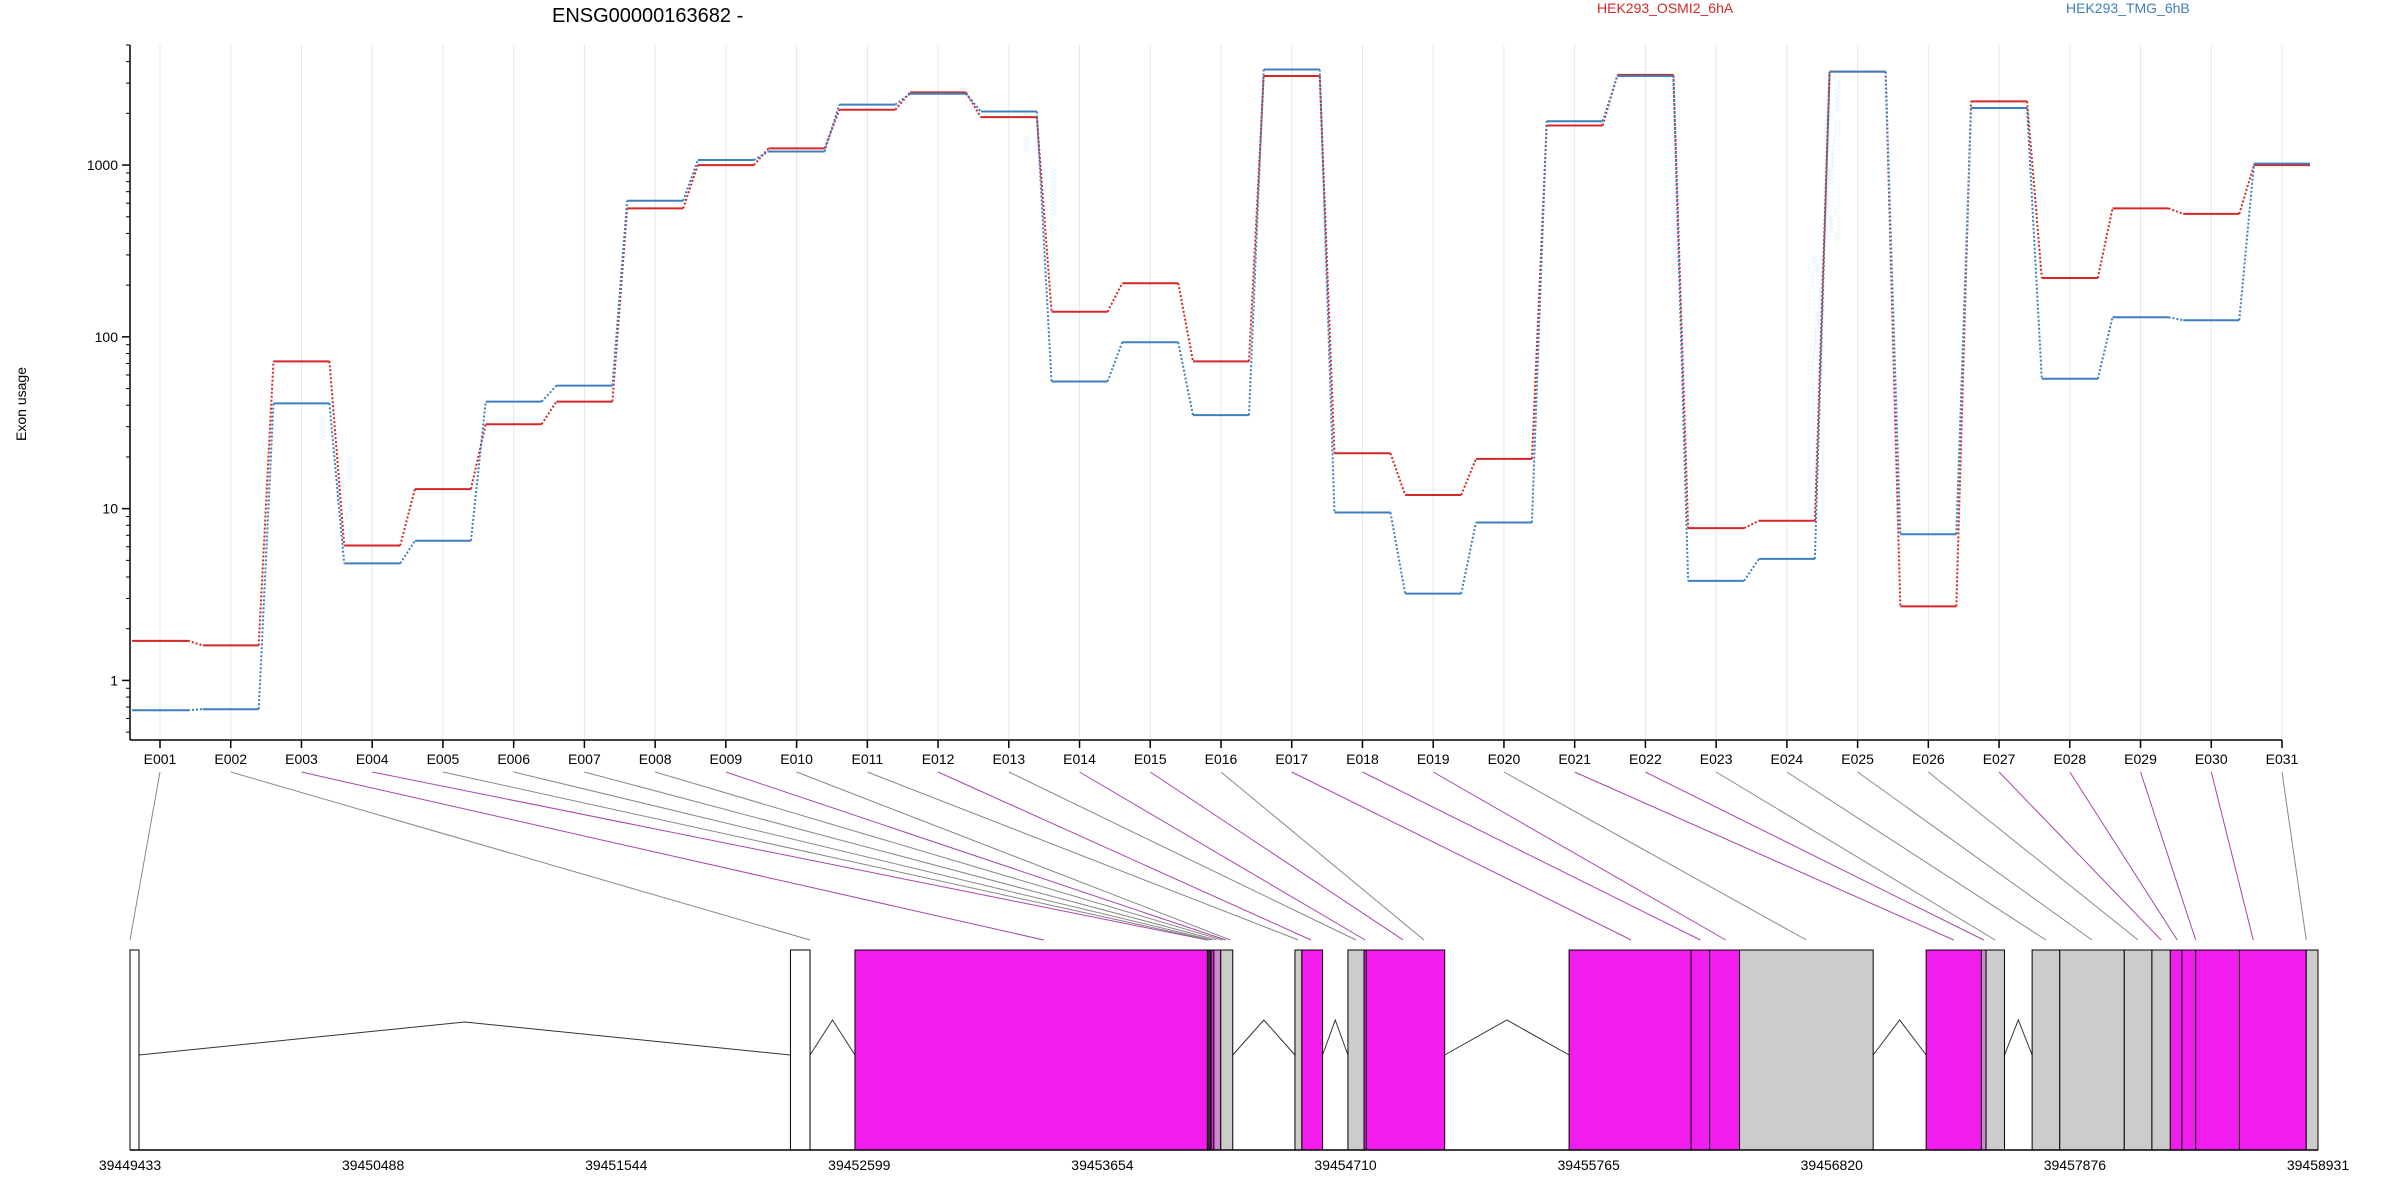  I want to click on x-tick-label-E021: E021, so click(1574, 759).